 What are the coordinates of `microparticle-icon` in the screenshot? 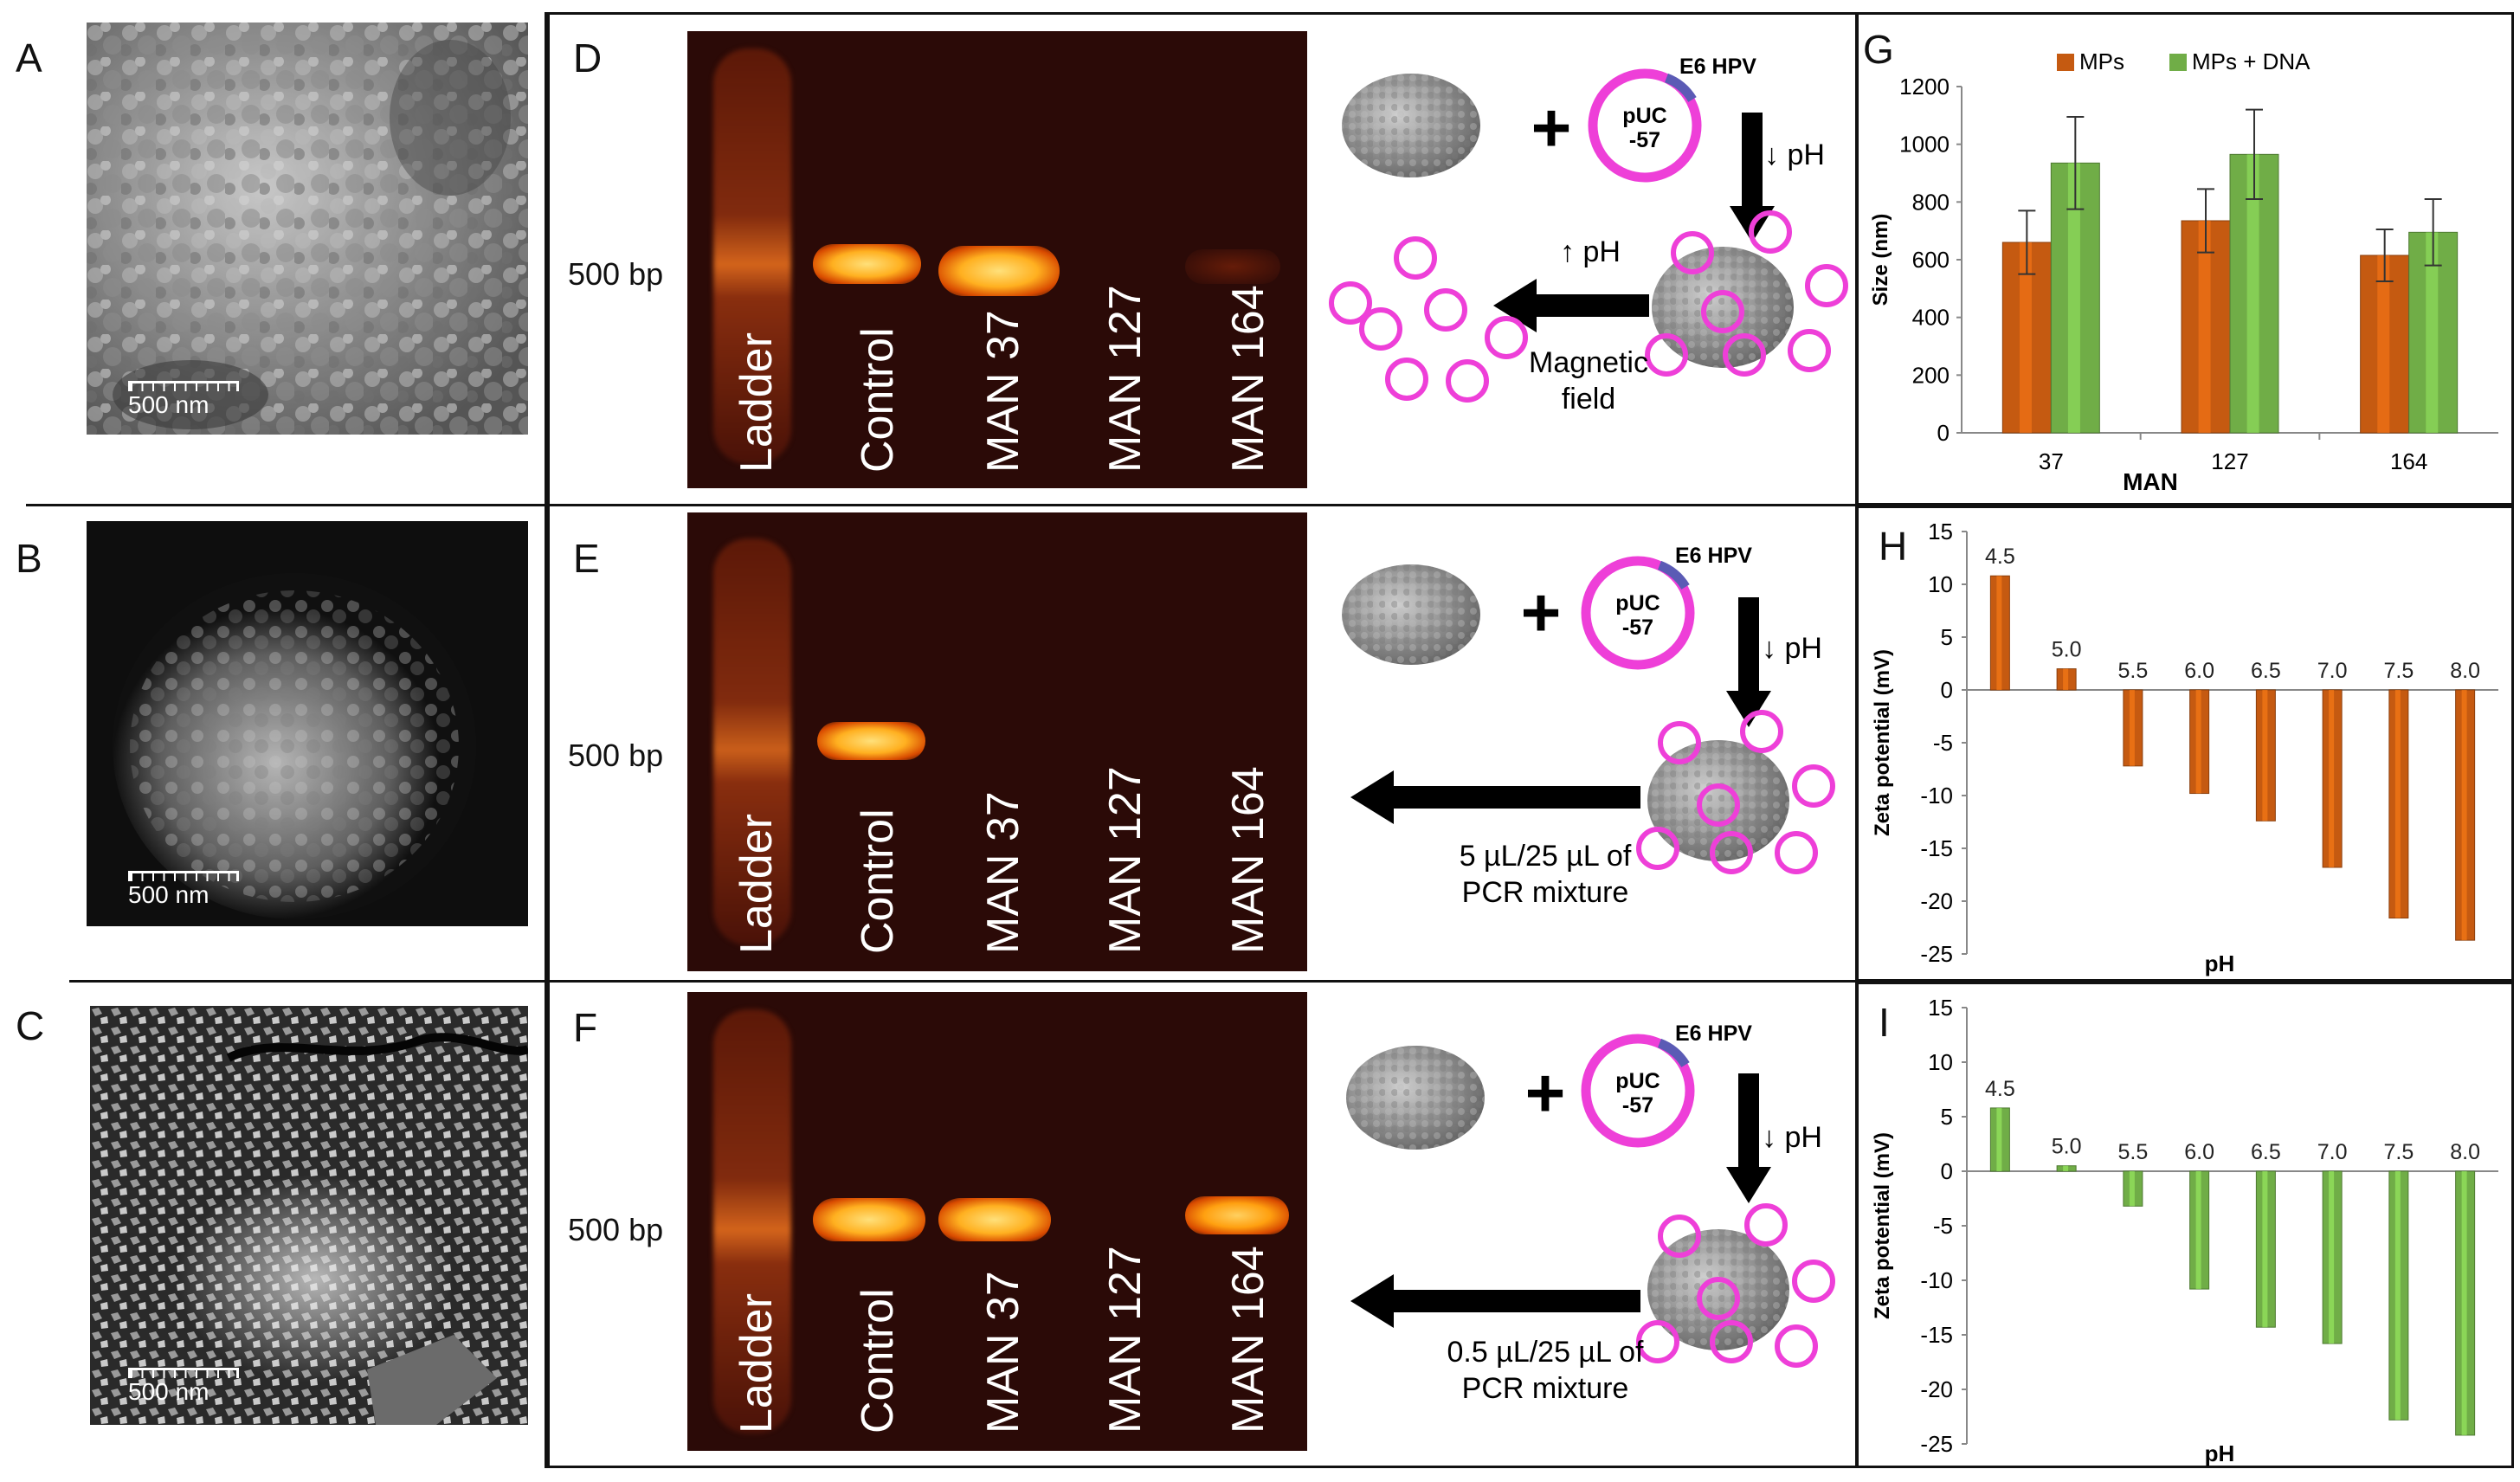 It's located at (1411, 614).